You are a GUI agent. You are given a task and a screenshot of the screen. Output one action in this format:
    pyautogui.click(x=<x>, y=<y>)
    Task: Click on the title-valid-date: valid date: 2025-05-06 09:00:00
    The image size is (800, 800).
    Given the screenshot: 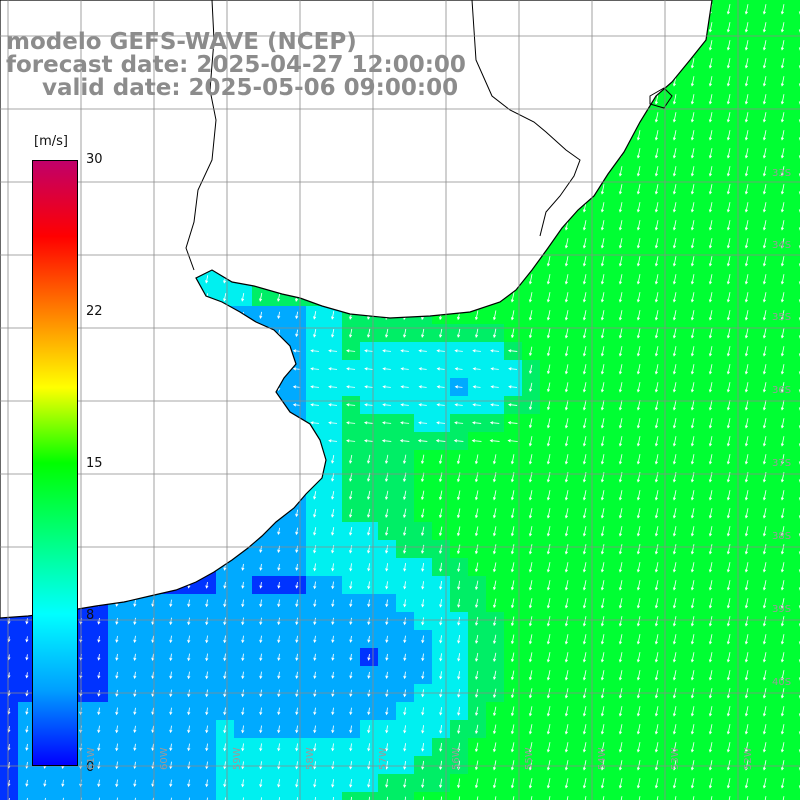 What is the action you would take?
    pyautogui.click(x=250, y=88)
    